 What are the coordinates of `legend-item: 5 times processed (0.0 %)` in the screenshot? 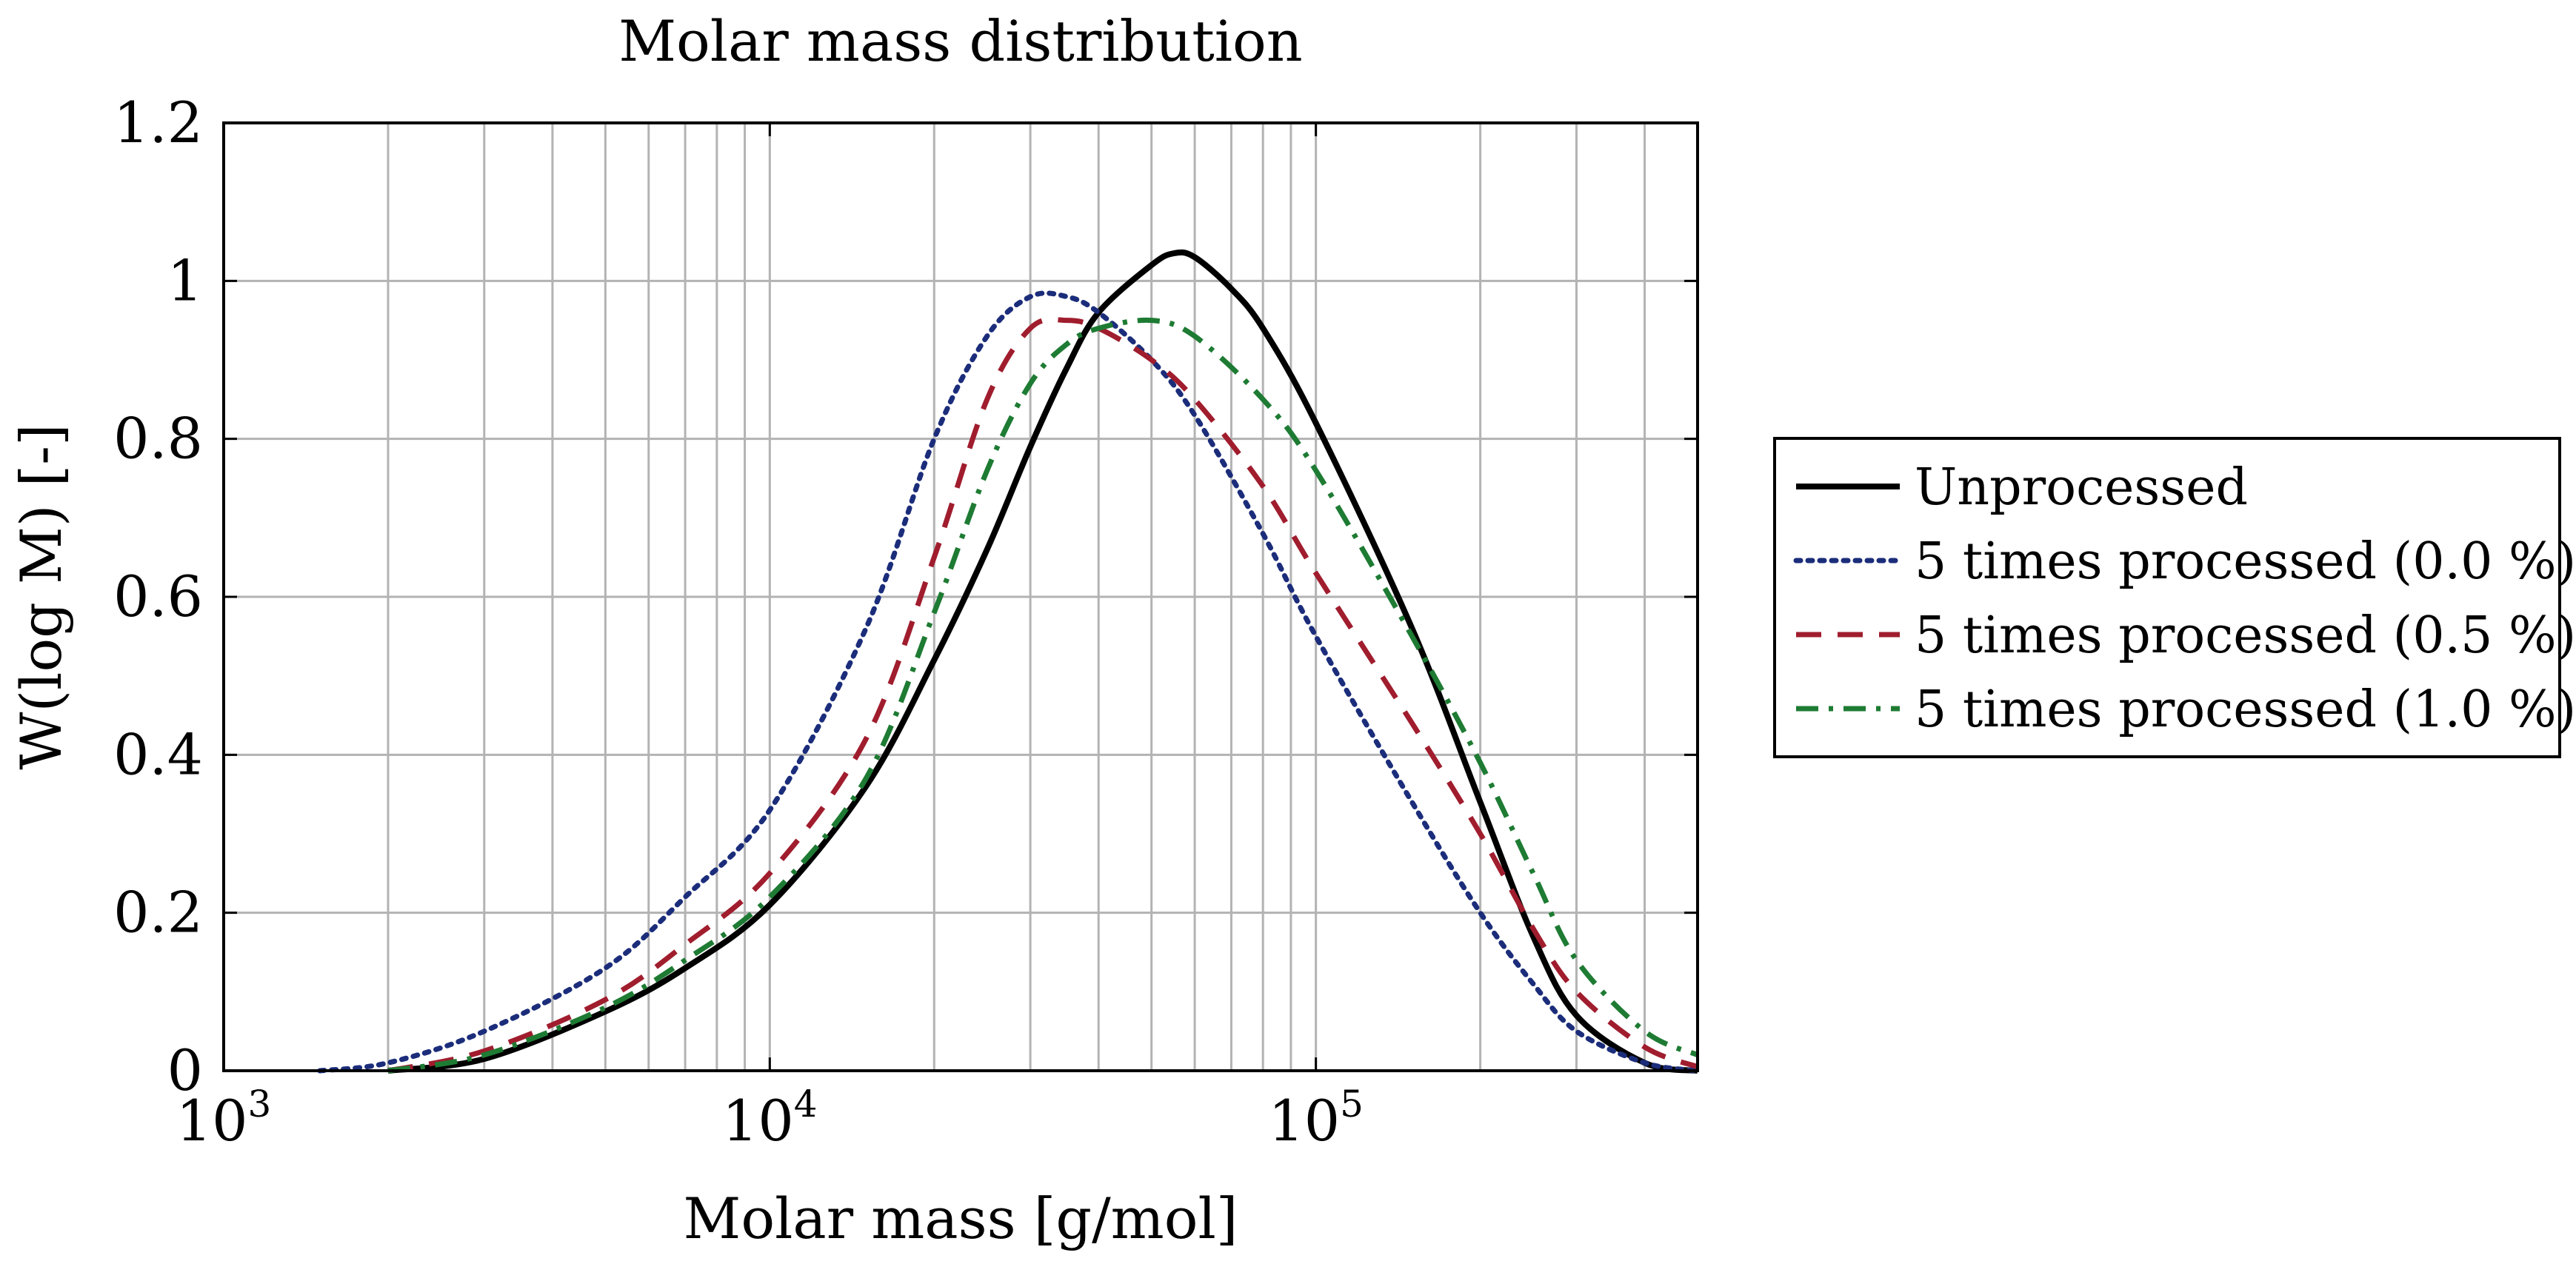 It's located at (2184, 561).